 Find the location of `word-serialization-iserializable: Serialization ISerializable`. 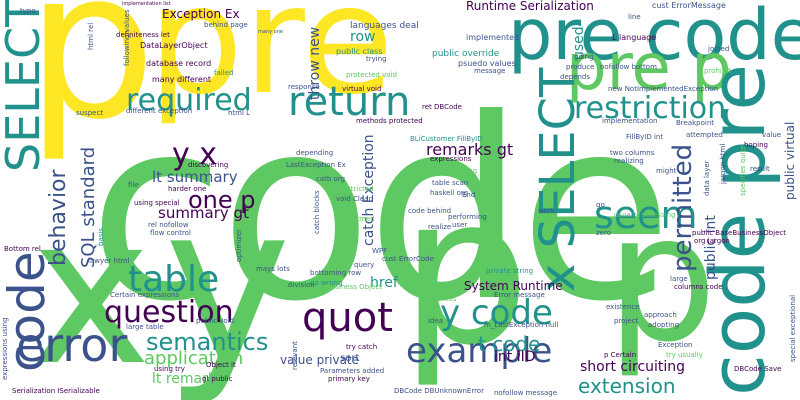

word-serialization-iserializable: Serialization ISerializable is located at coordinates (56, 391).